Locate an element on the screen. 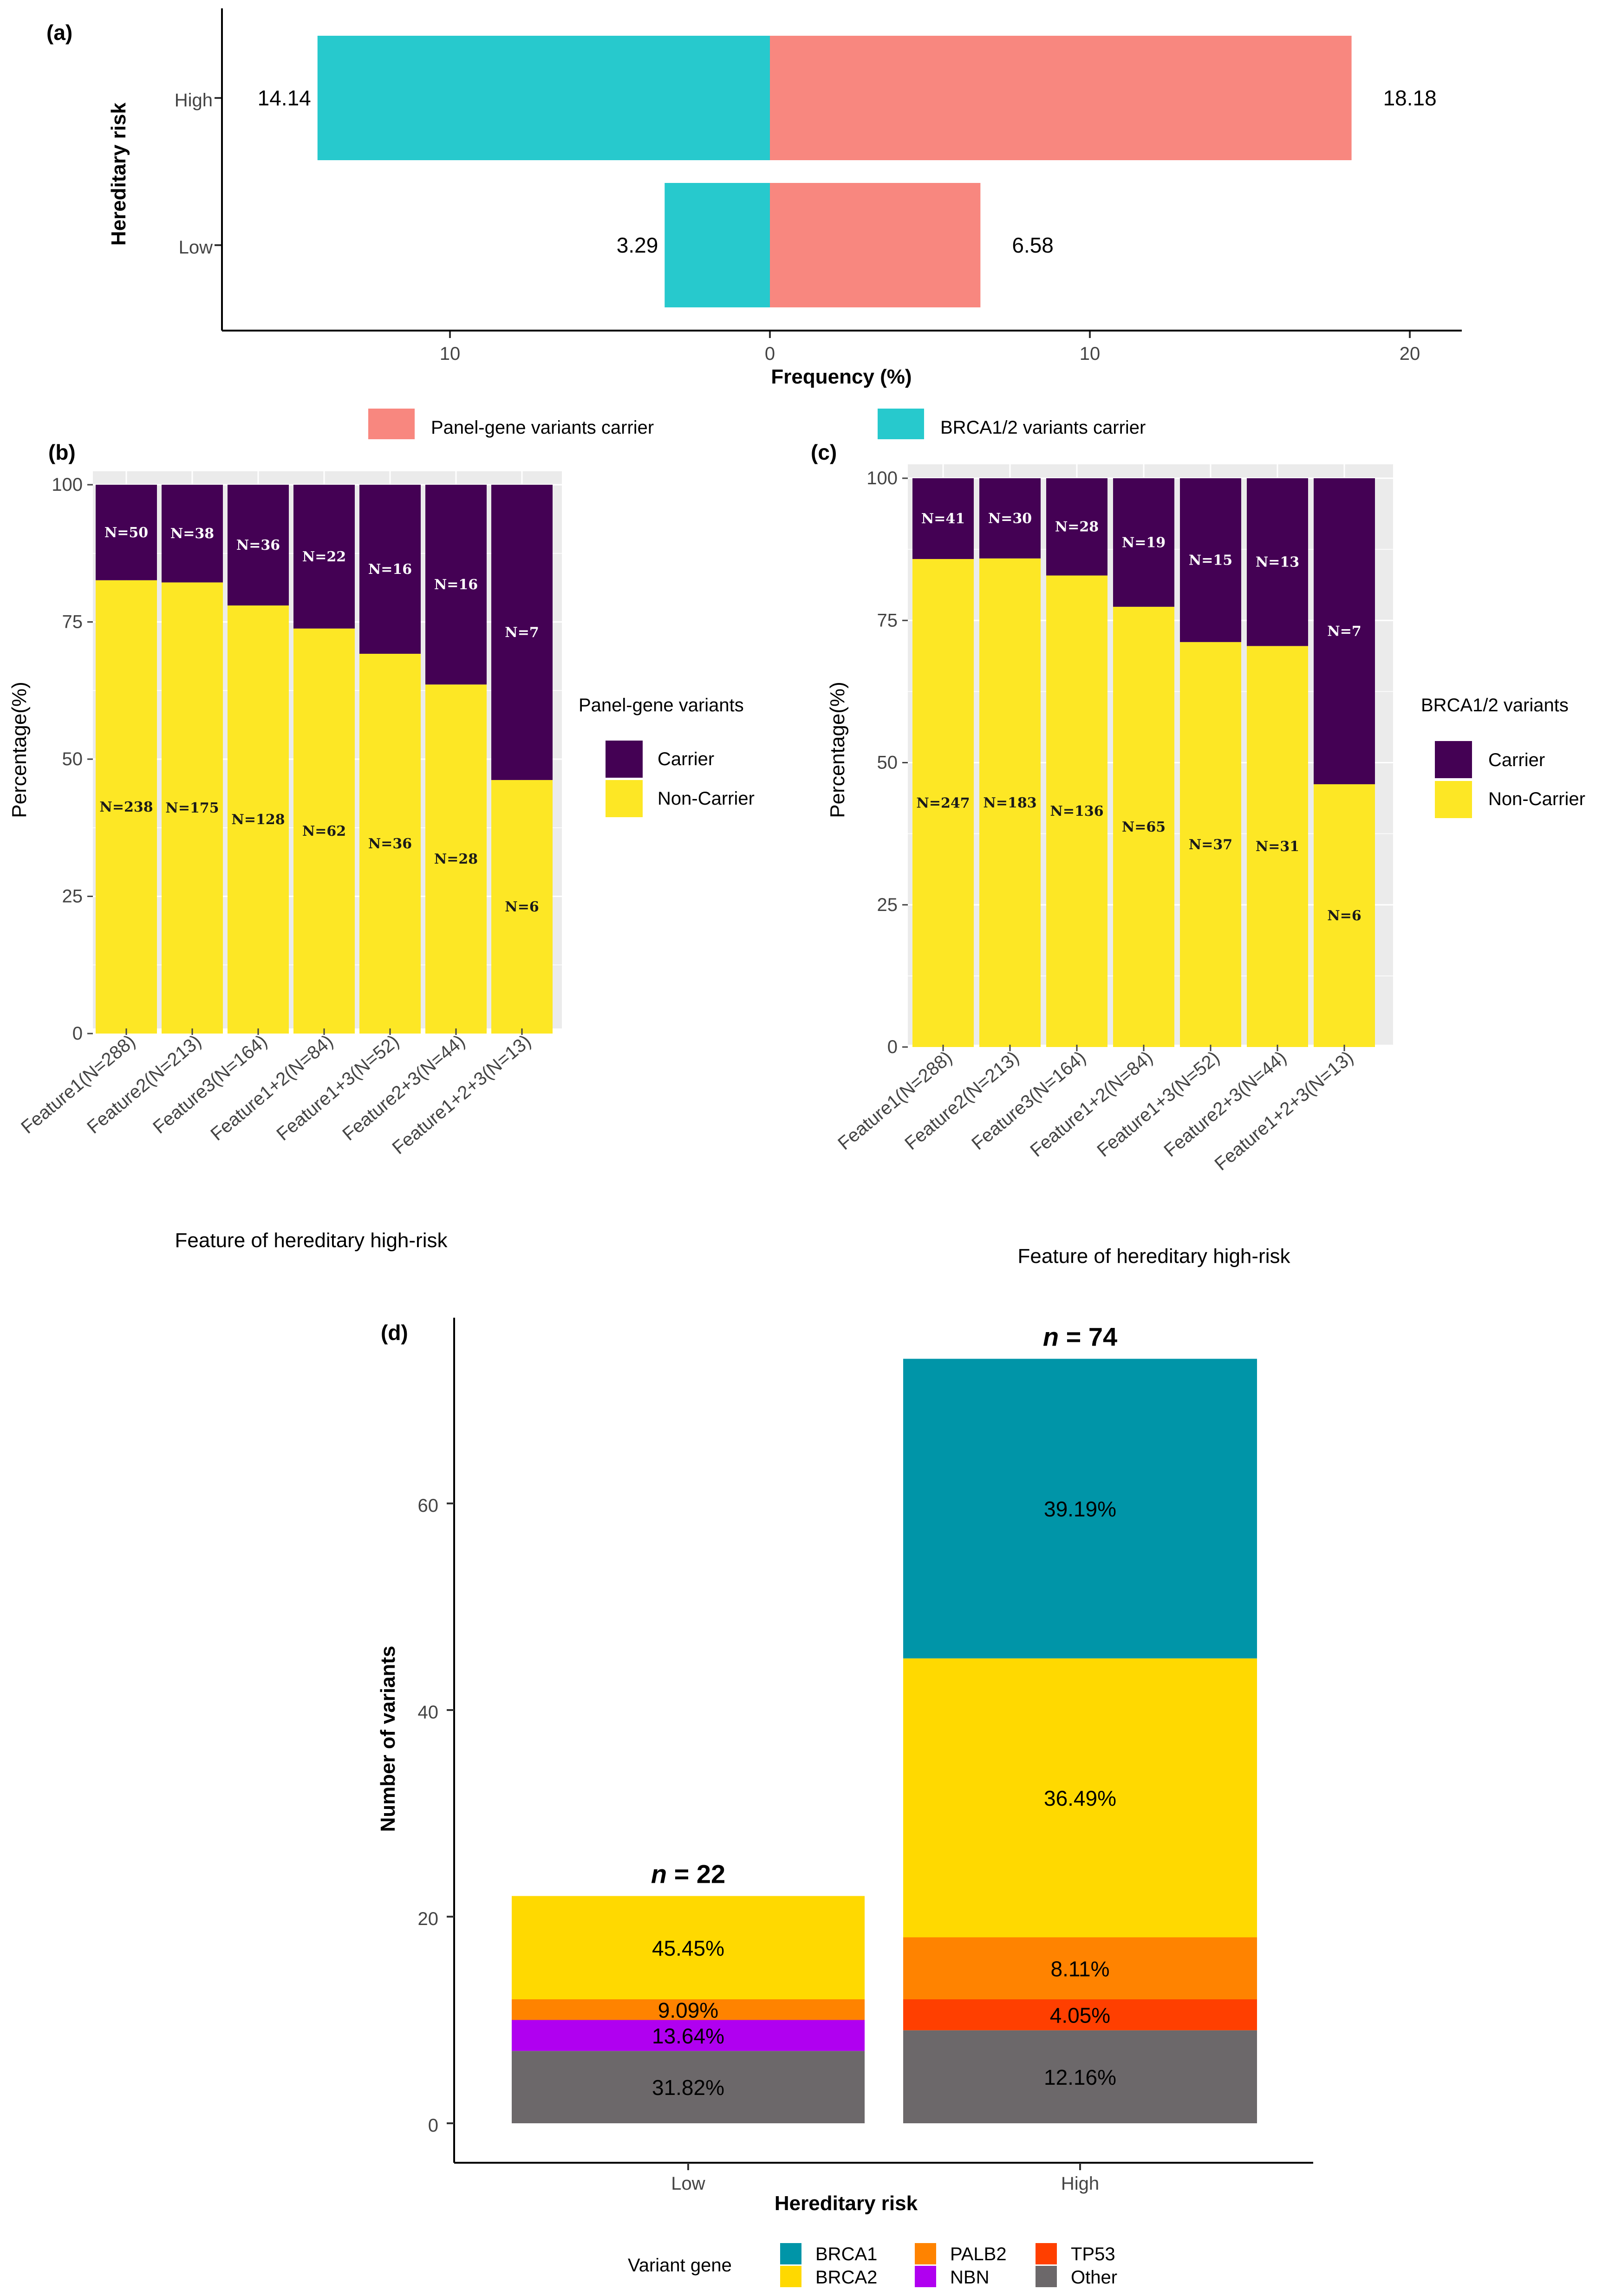  x-tick-label: Feature1+3(N=52) is located at coordinates (1158, 1104).